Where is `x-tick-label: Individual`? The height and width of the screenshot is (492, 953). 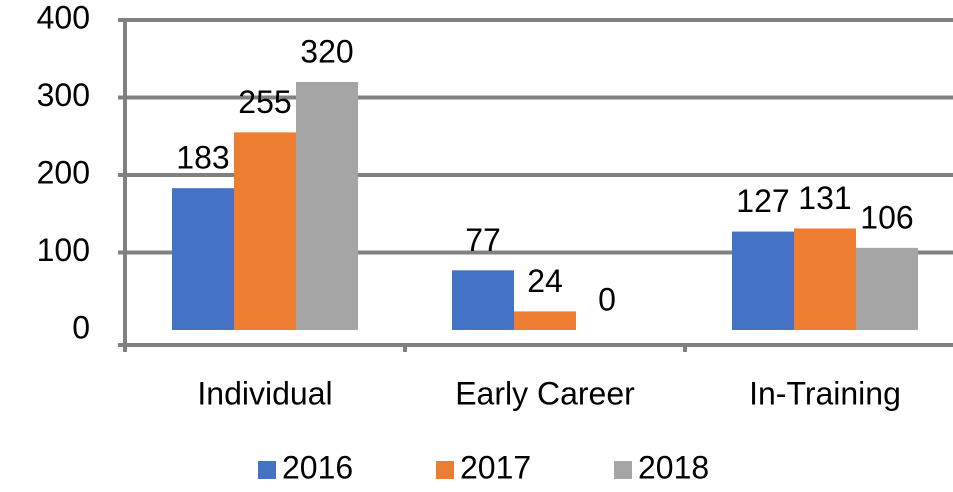
x-tick-label: Individual is located at coordinates (264, 393).